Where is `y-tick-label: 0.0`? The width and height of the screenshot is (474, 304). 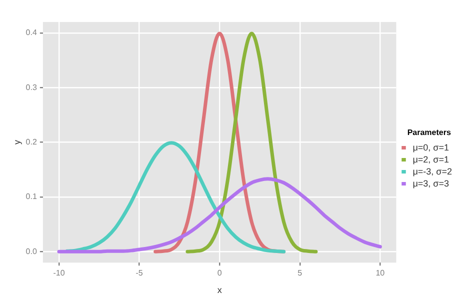
y-tick-label: 0.0 is located at coordinates (32, 251).